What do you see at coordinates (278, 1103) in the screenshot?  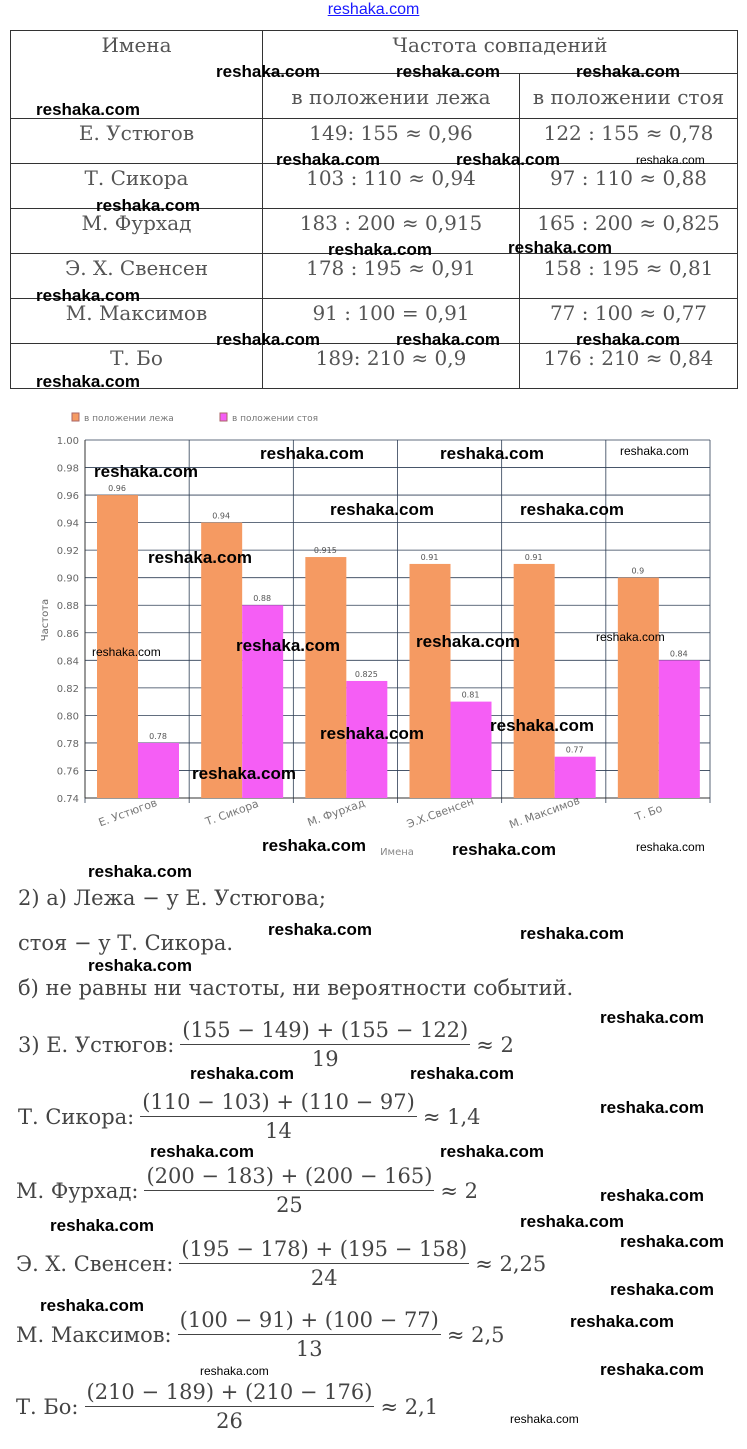 I see `eq-numerator: (110 − 103) + (110 − 97)` at bounding box center [278, 1103].